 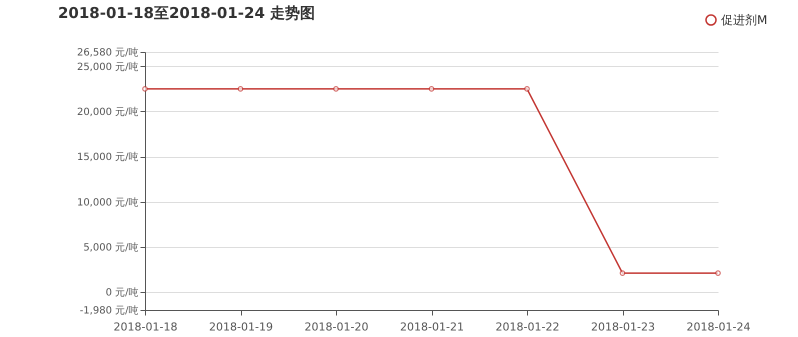 What do you see at coordinates (432, 327) in the screenshot?
I see `x-tick-label: 2018-01-21` at bounding box center [432, 327].